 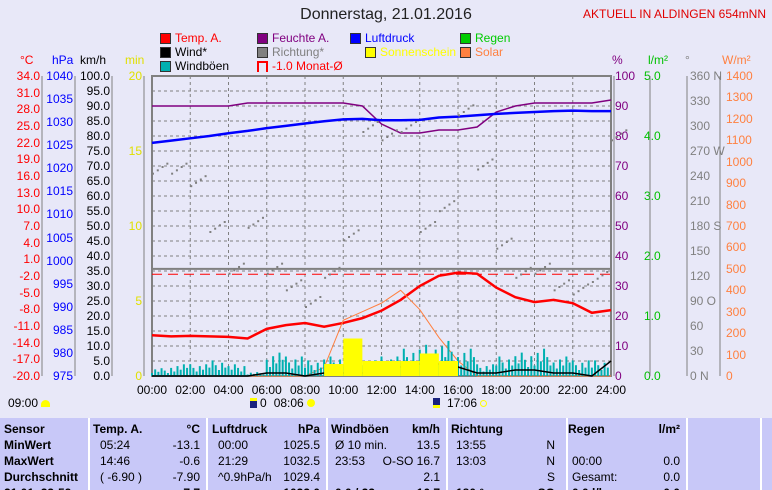 What do you see at coordinates (98, 316) in the screenshot?
I see `axis-tick-wind: 20.0` at bounding box center [98, 316].